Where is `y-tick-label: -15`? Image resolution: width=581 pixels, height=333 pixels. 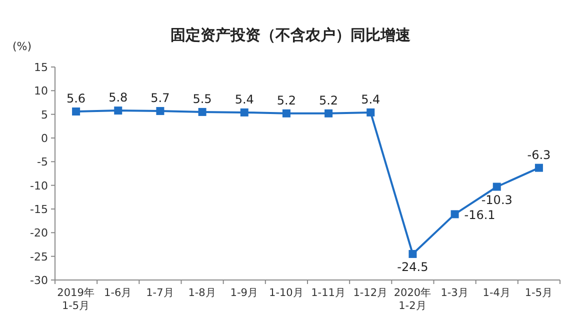 y-tick-label: -15 is located at coordinates (39, 209).